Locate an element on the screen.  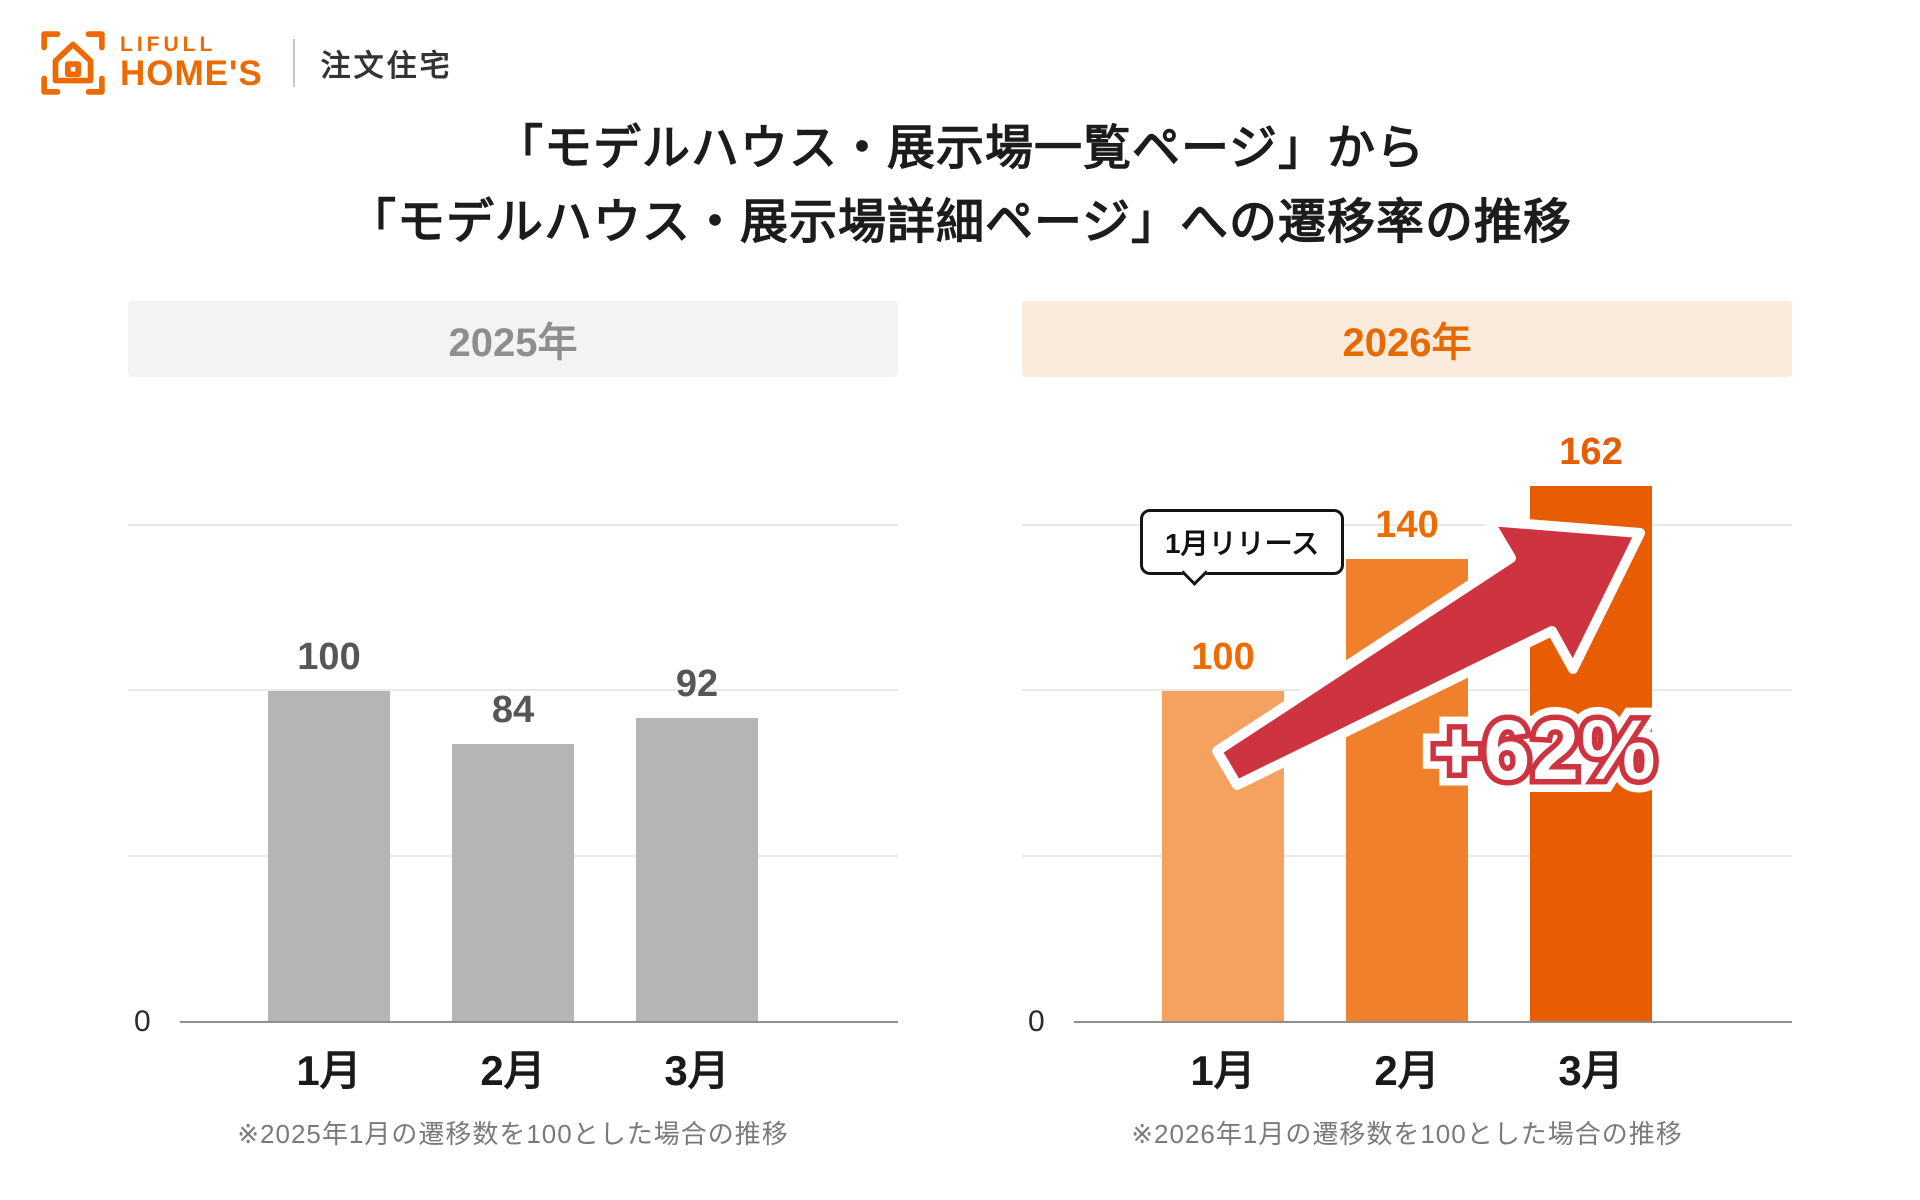
chart-title-2026: 2026年 is located at coordinates (1407, 342).